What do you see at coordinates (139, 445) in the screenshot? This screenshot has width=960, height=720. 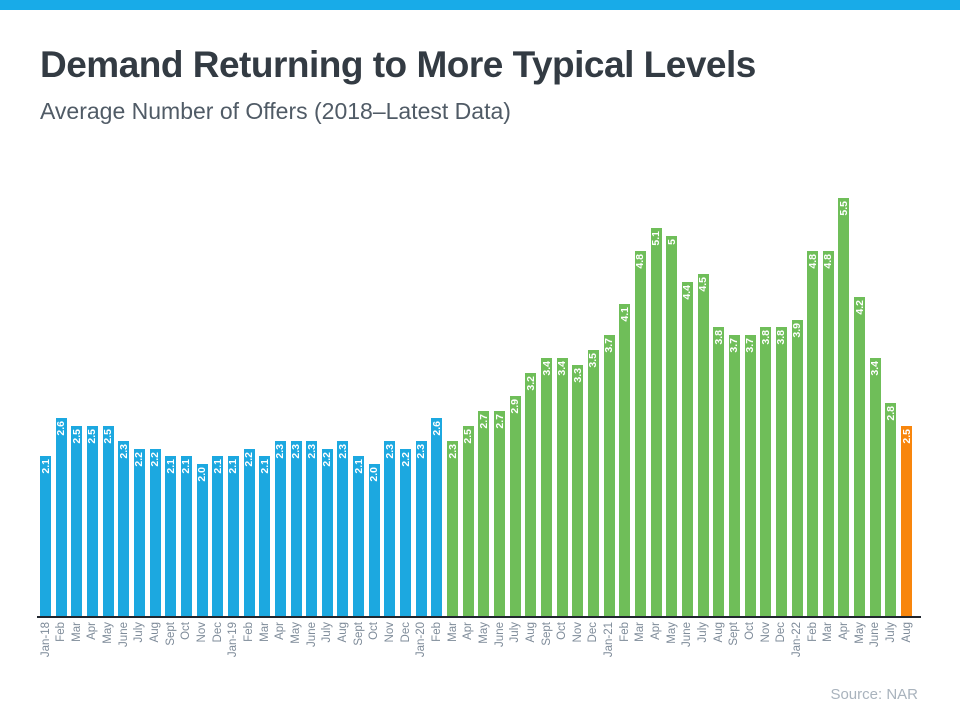 I see `bar-column: 2.2 July` at bounding box center [139, 445].